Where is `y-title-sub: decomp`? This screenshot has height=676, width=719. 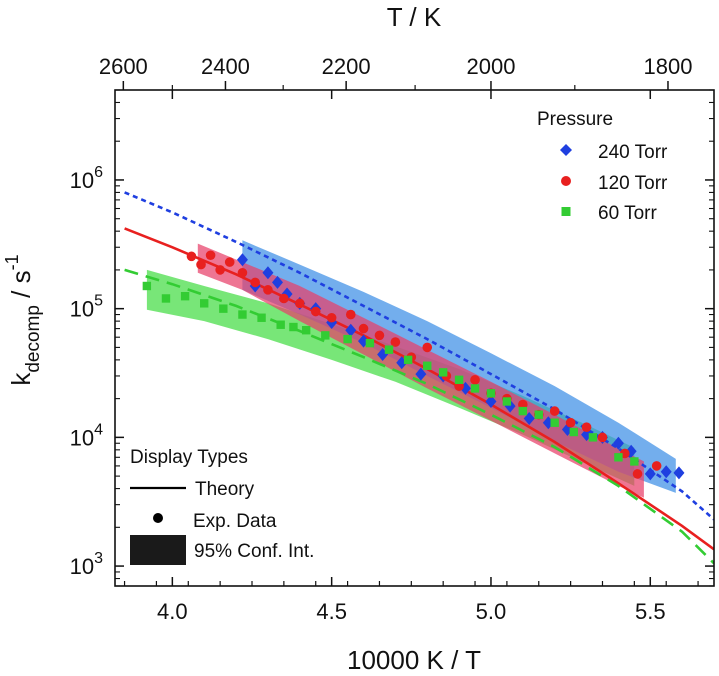
y-title-sub: decomp is located at coordinates (33, 339).